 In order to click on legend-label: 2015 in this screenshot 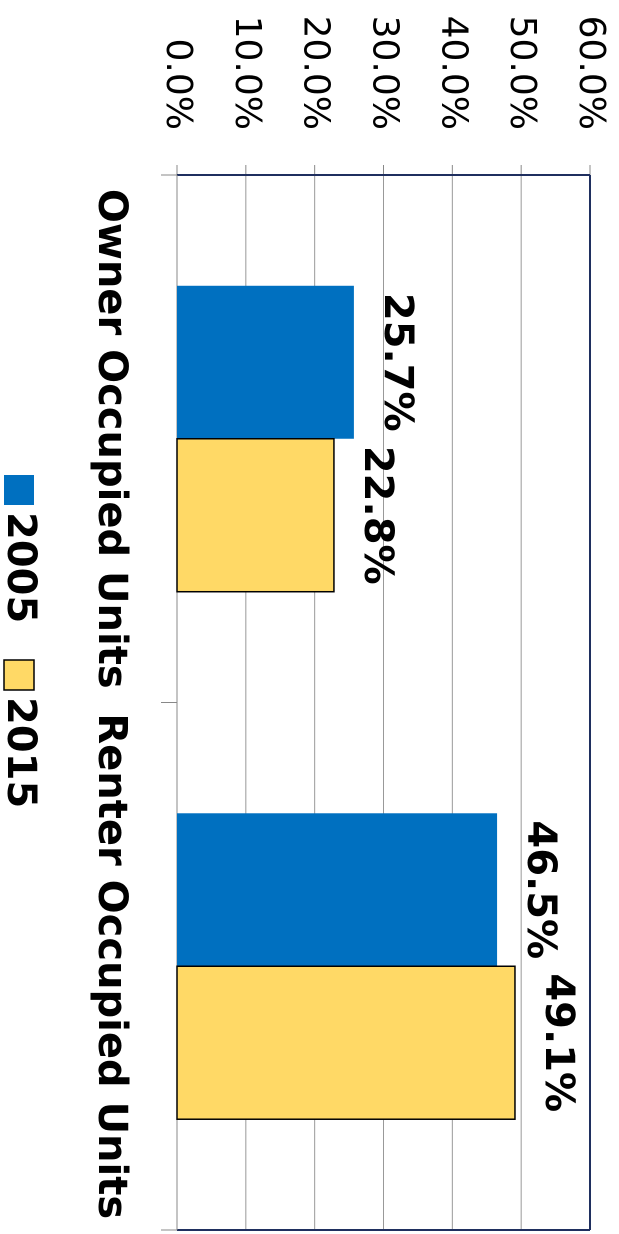, I will do `click(22, 752)`.